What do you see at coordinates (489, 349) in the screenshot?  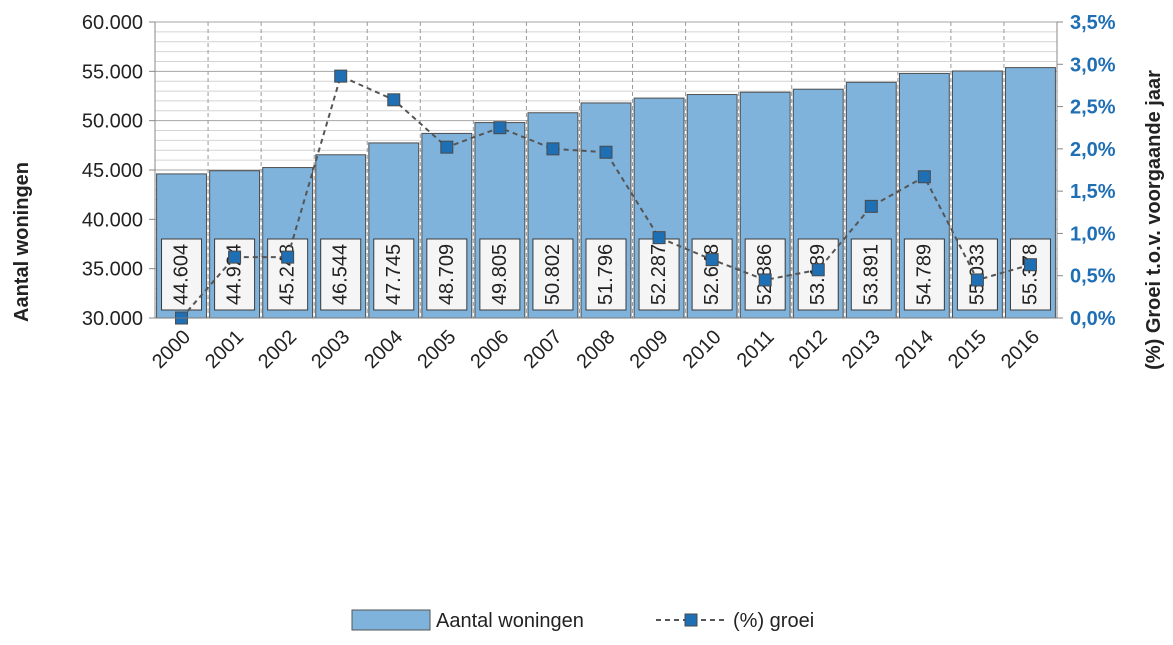 I see `x-tick-label: 2006` at bounding box center [489, 349].